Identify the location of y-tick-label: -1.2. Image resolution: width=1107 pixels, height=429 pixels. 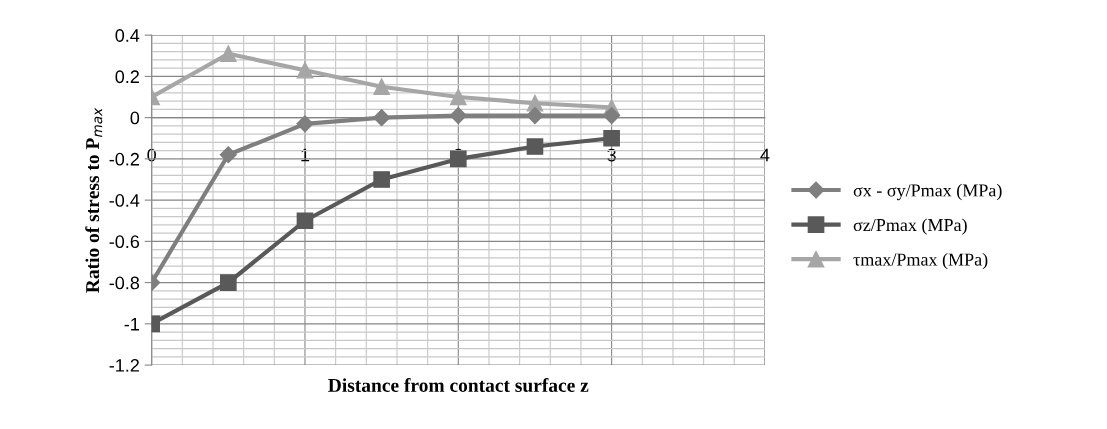
(124, 365).